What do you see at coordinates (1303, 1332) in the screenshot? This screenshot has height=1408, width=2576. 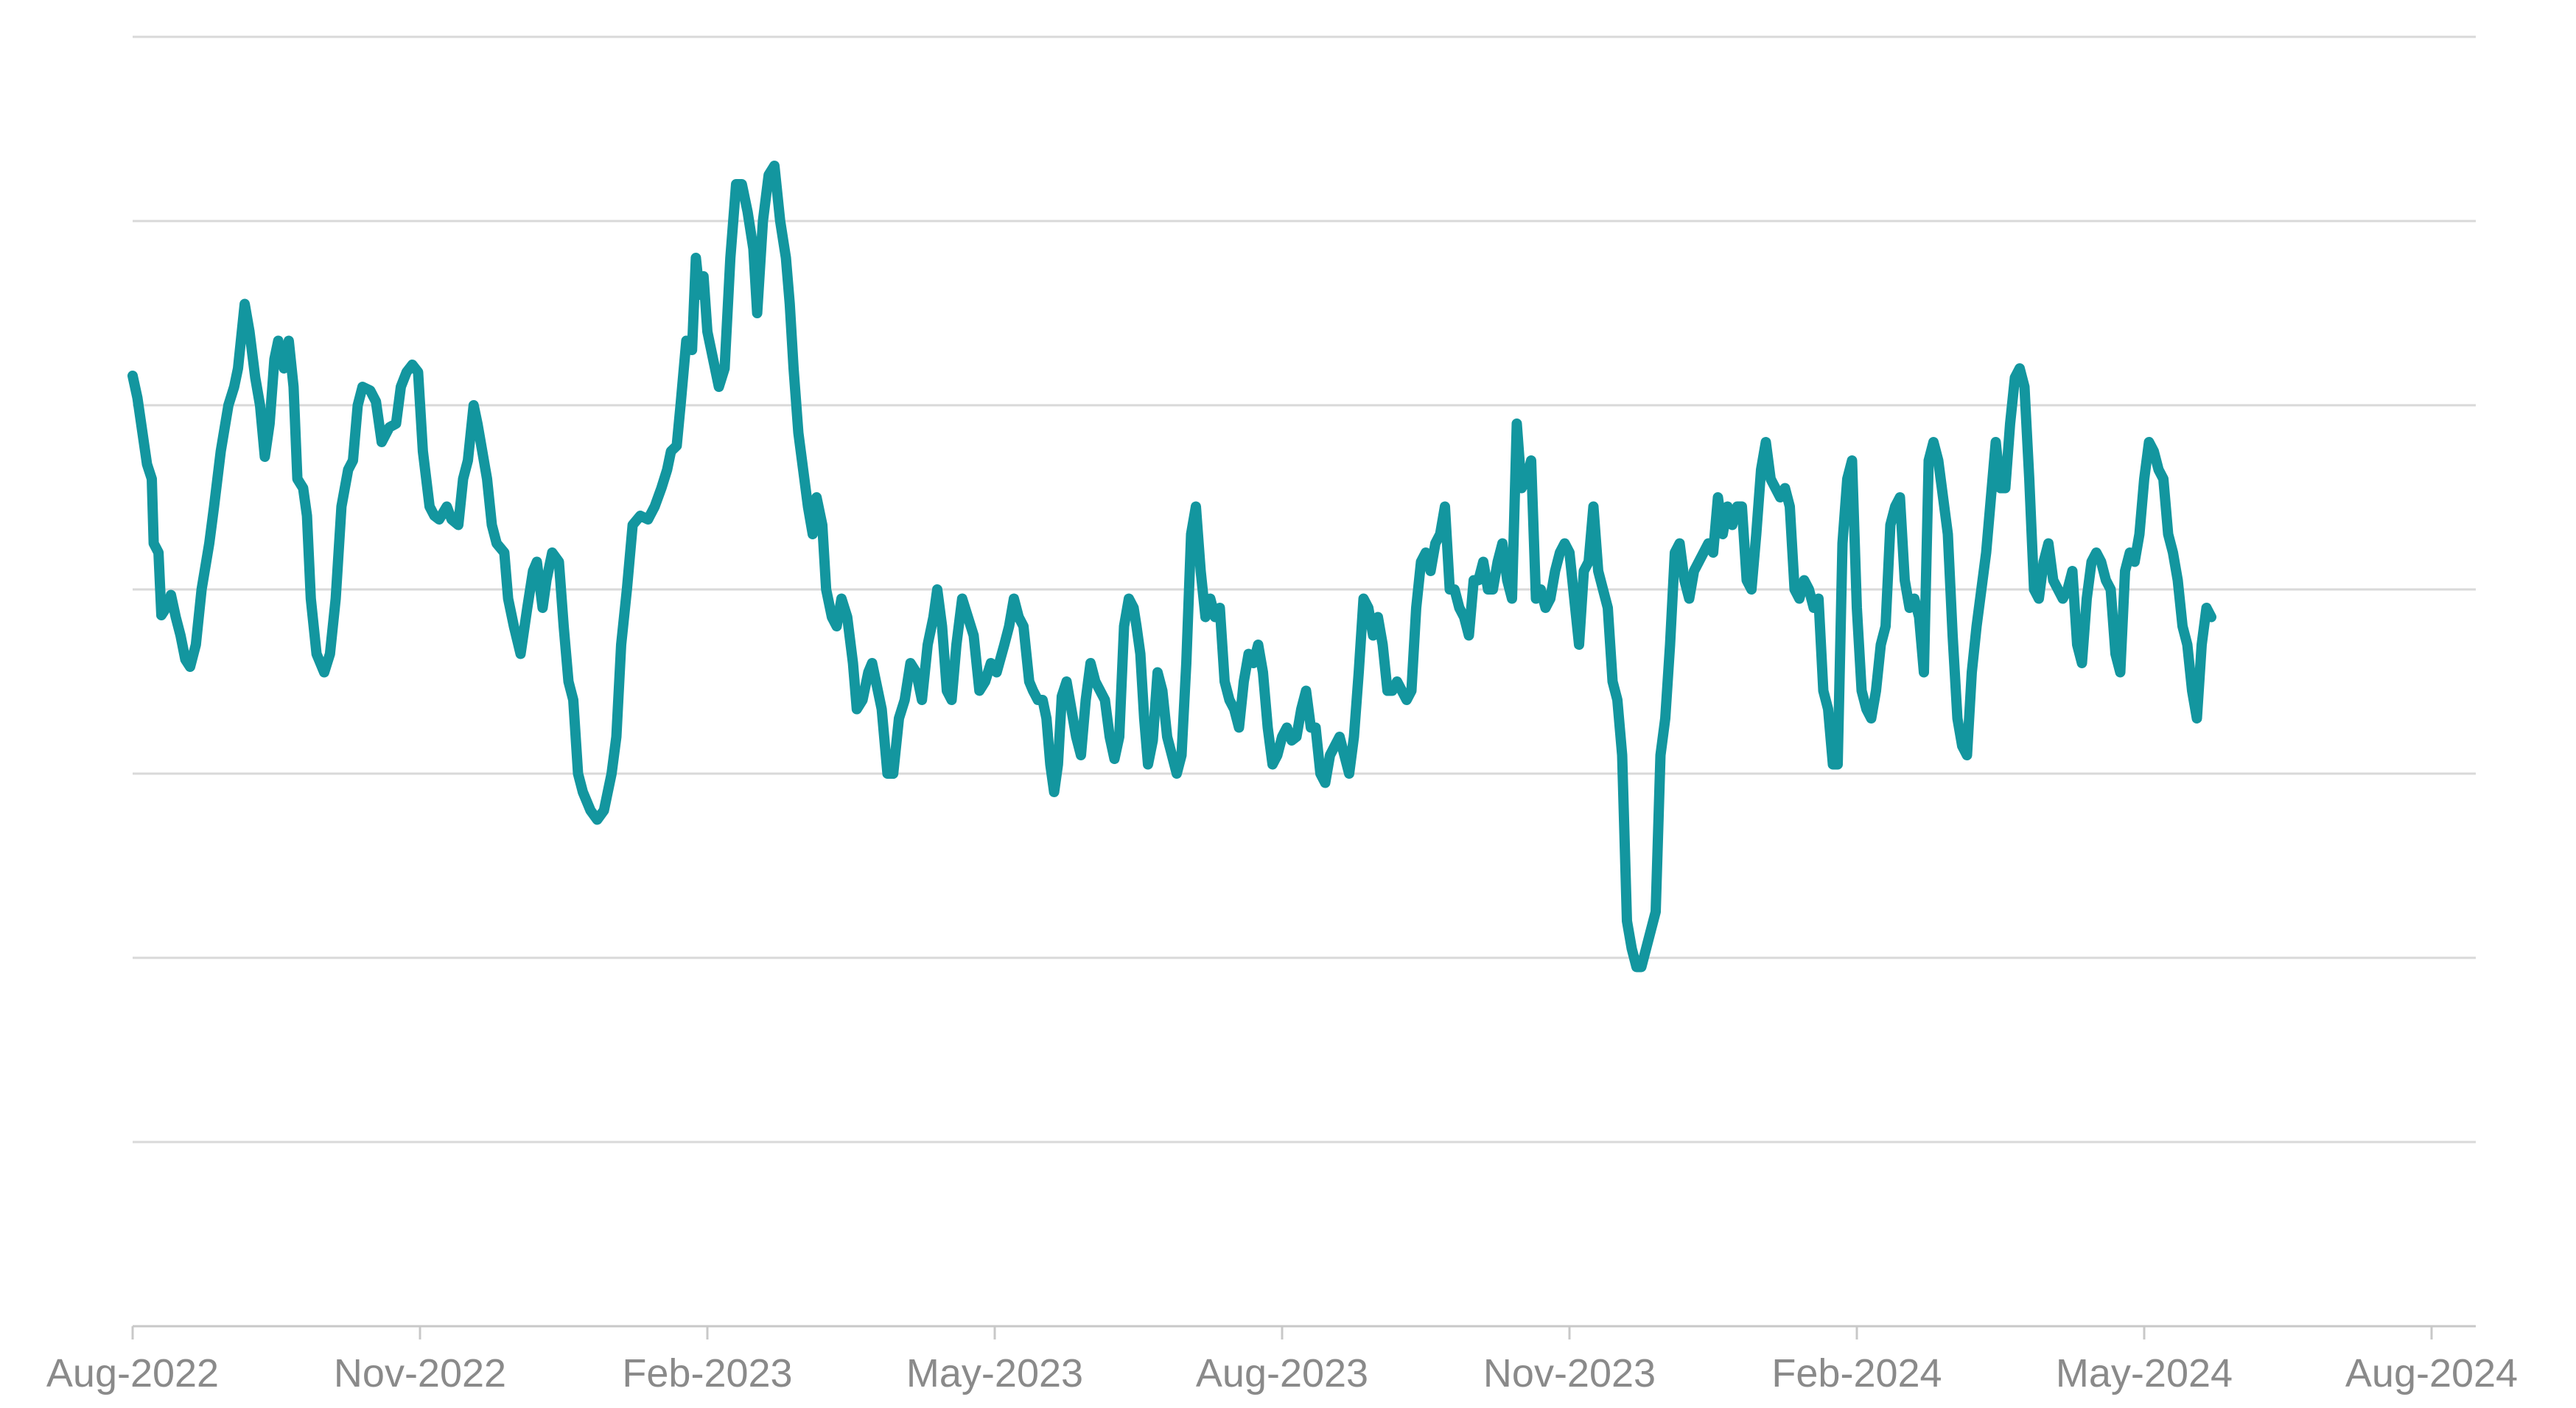 I see `x-axis` at bounding box center [1303, 1332].